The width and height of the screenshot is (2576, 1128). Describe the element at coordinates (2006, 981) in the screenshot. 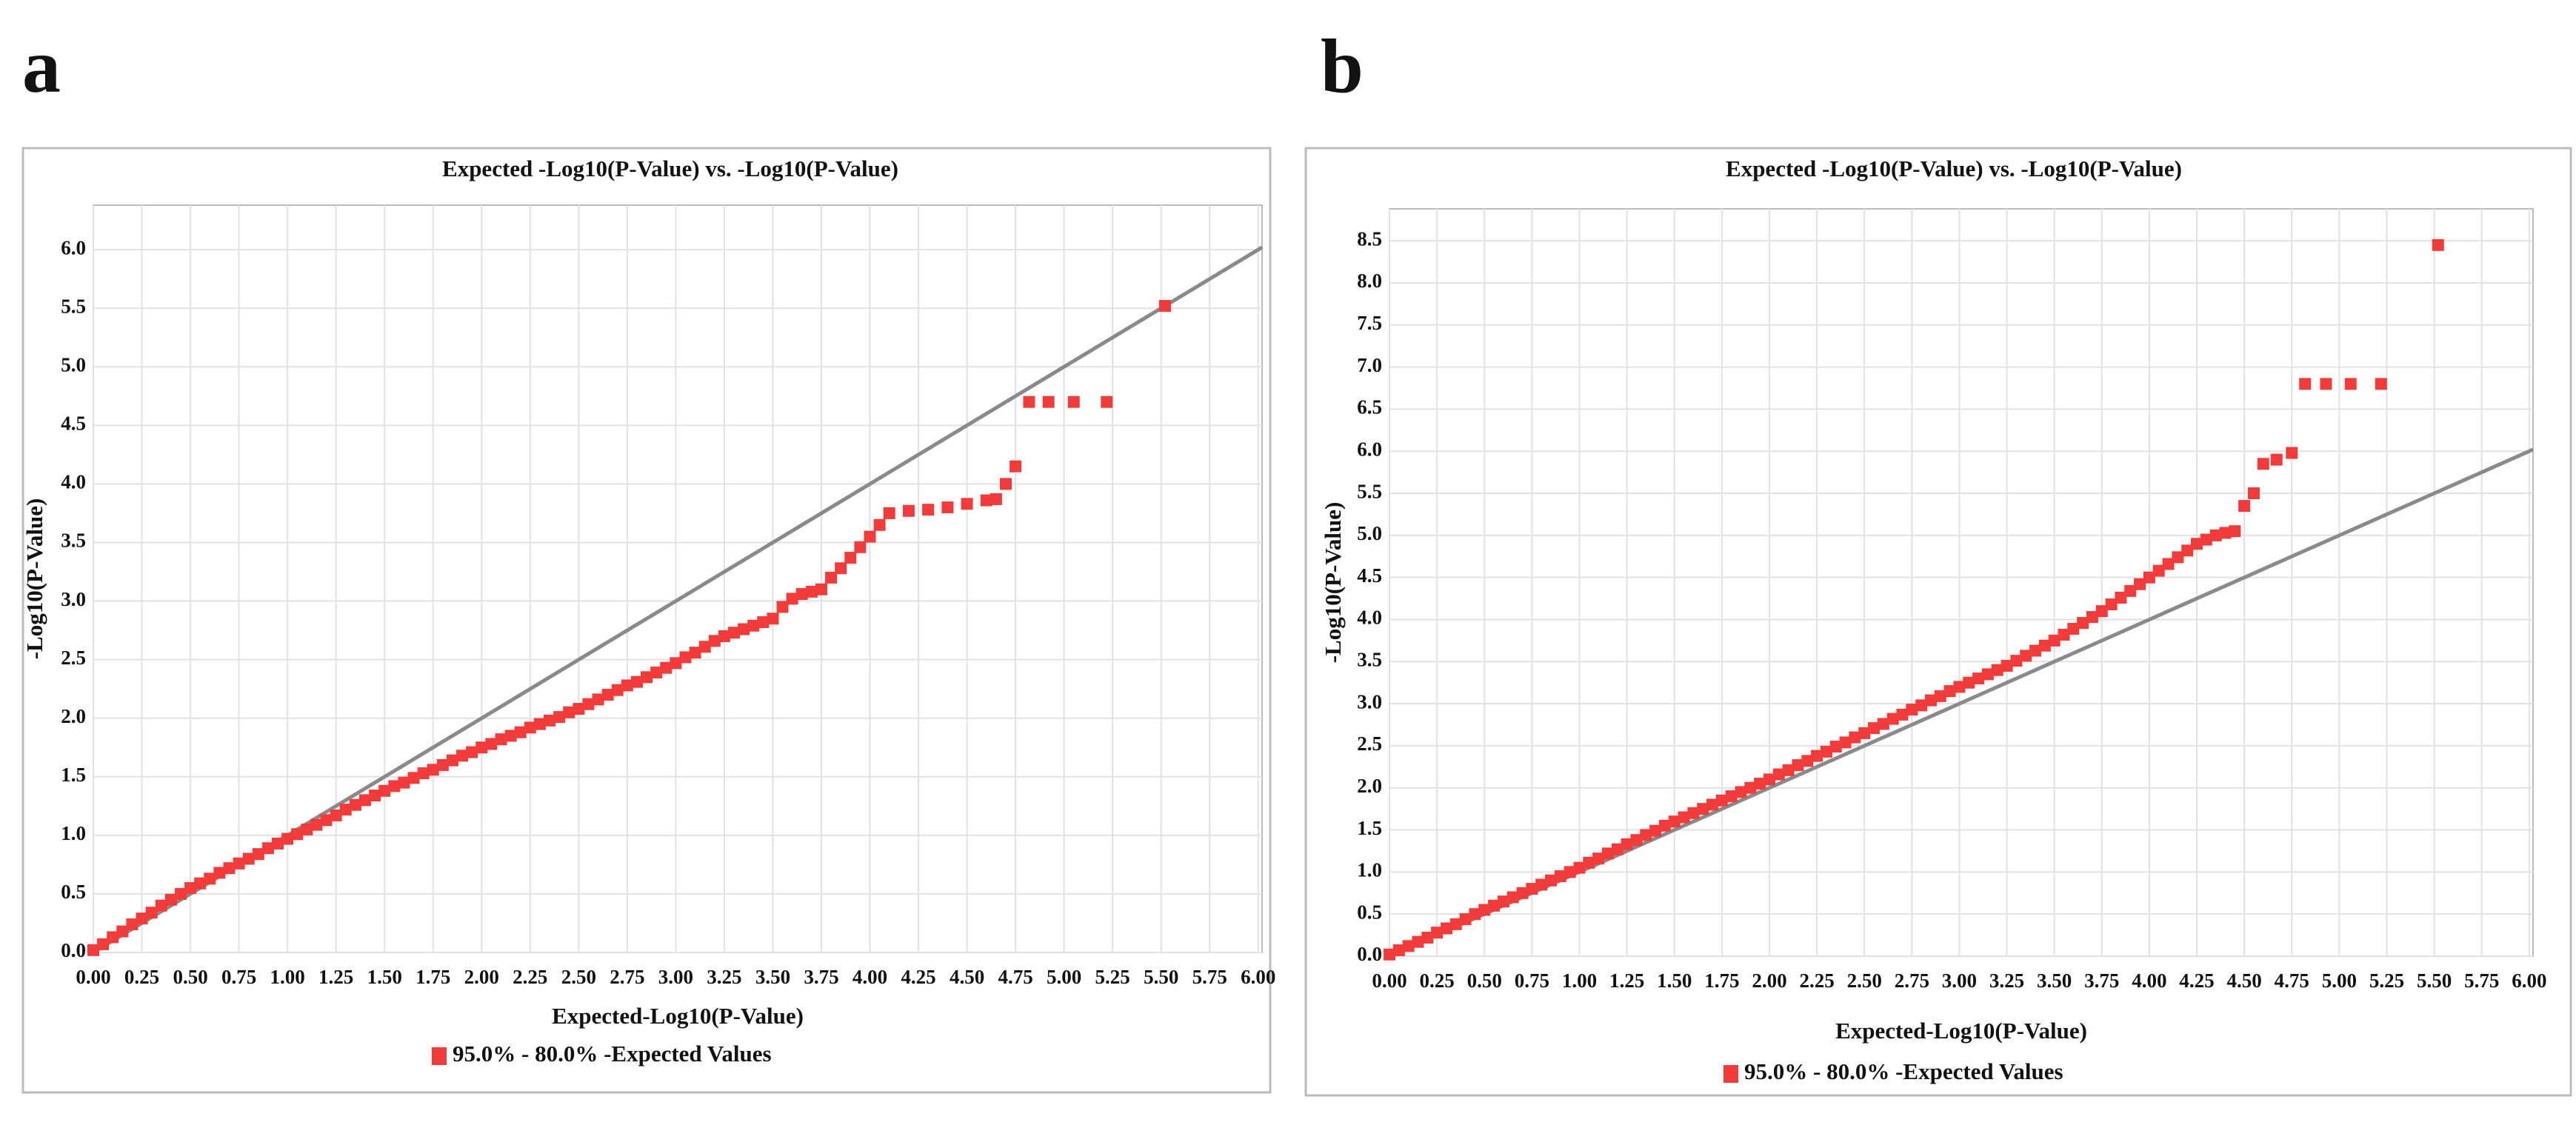

I see `x-tick-label: 3.25` at that location.